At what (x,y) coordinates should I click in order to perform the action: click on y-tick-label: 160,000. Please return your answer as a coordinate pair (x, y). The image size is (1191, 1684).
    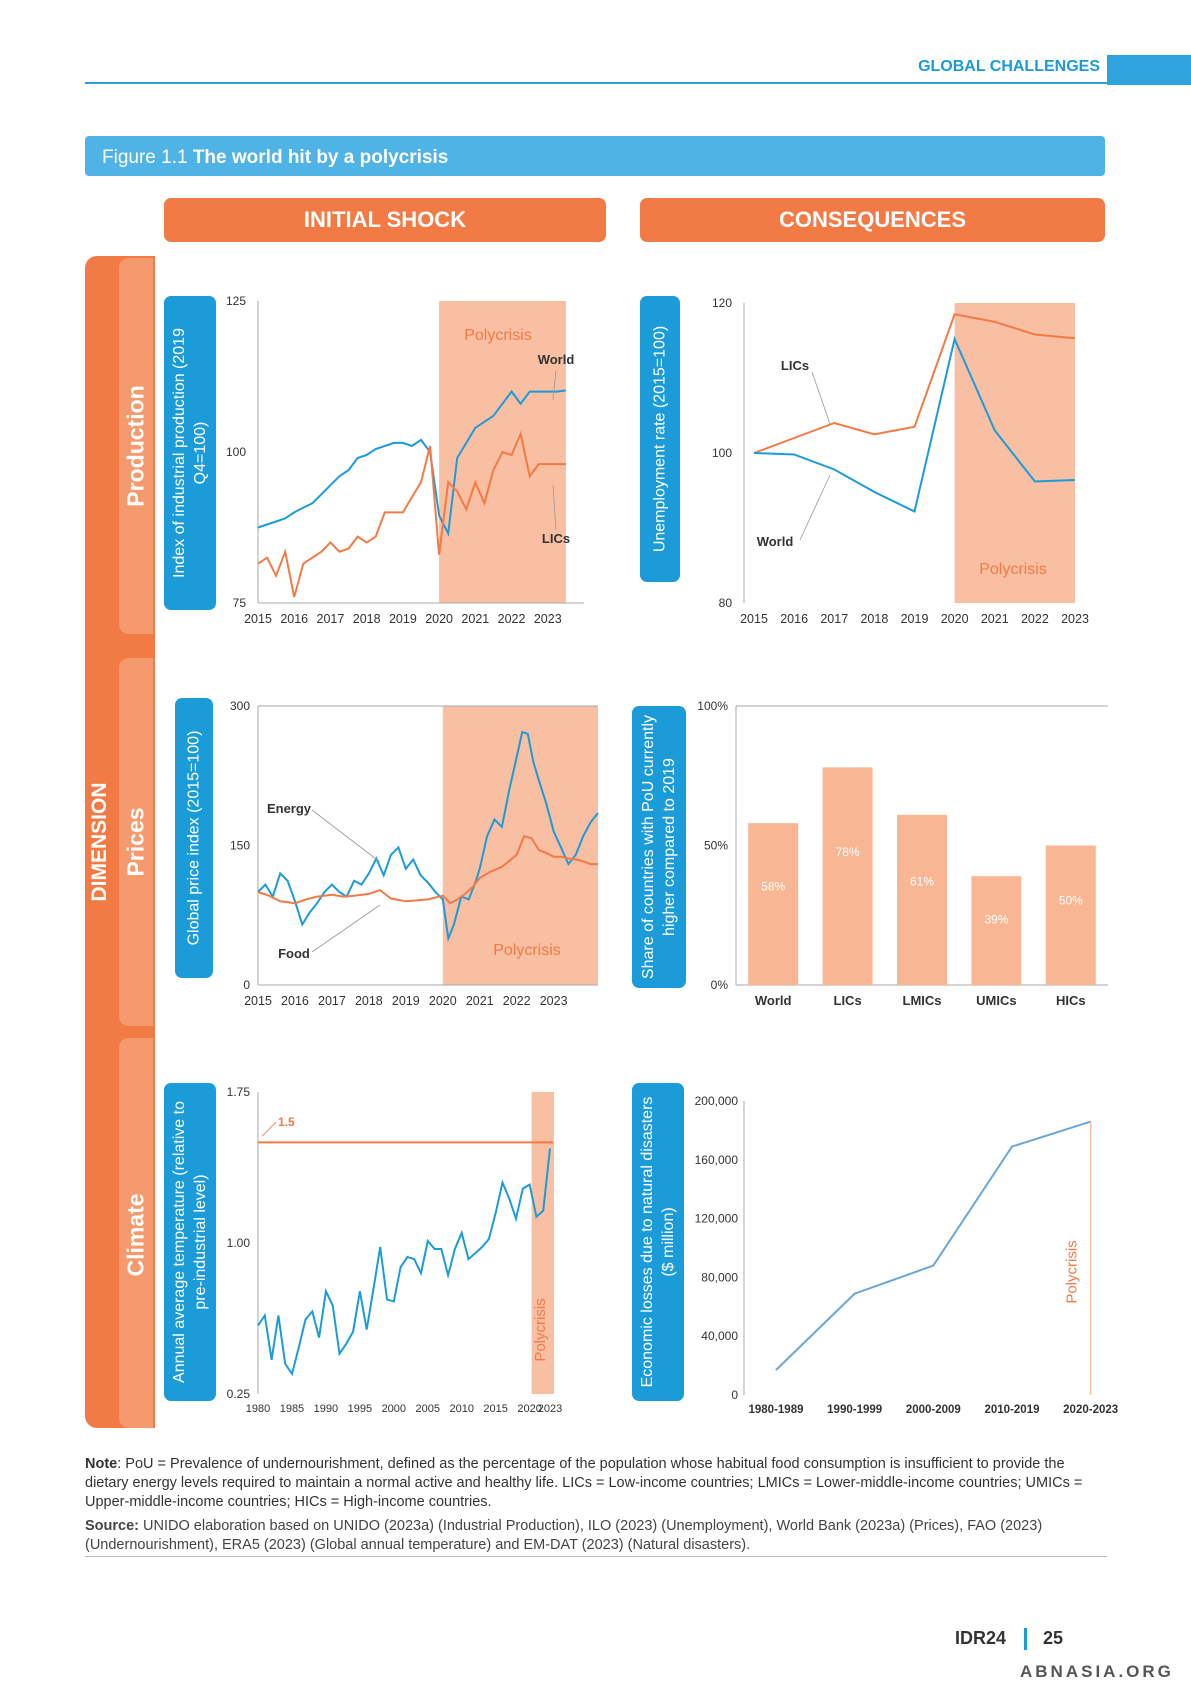
    Looking at the image, I should click on (717, 1160).